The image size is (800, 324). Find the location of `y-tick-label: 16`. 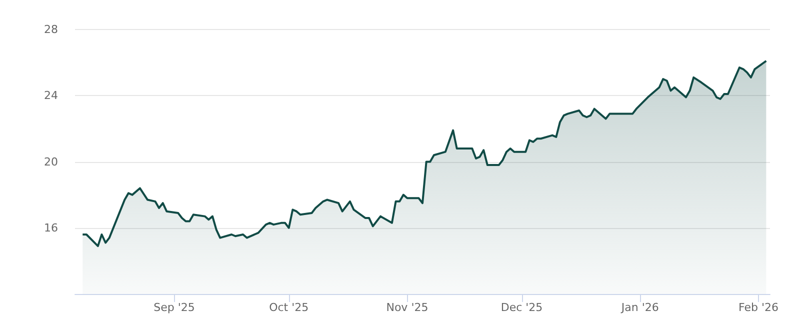

y-tick-label: 16 is located at coordinates (51, 227).